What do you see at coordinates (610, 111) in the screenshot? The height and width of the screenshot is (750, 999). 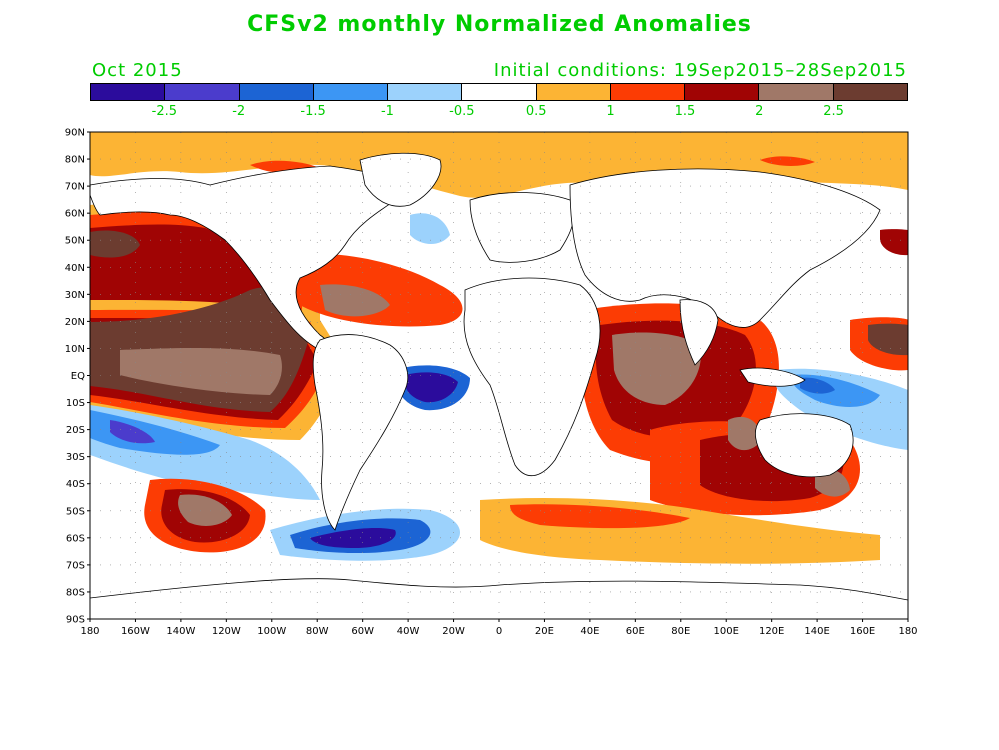 I see `colorbar-label: 1` at bounding box center [610, 111].